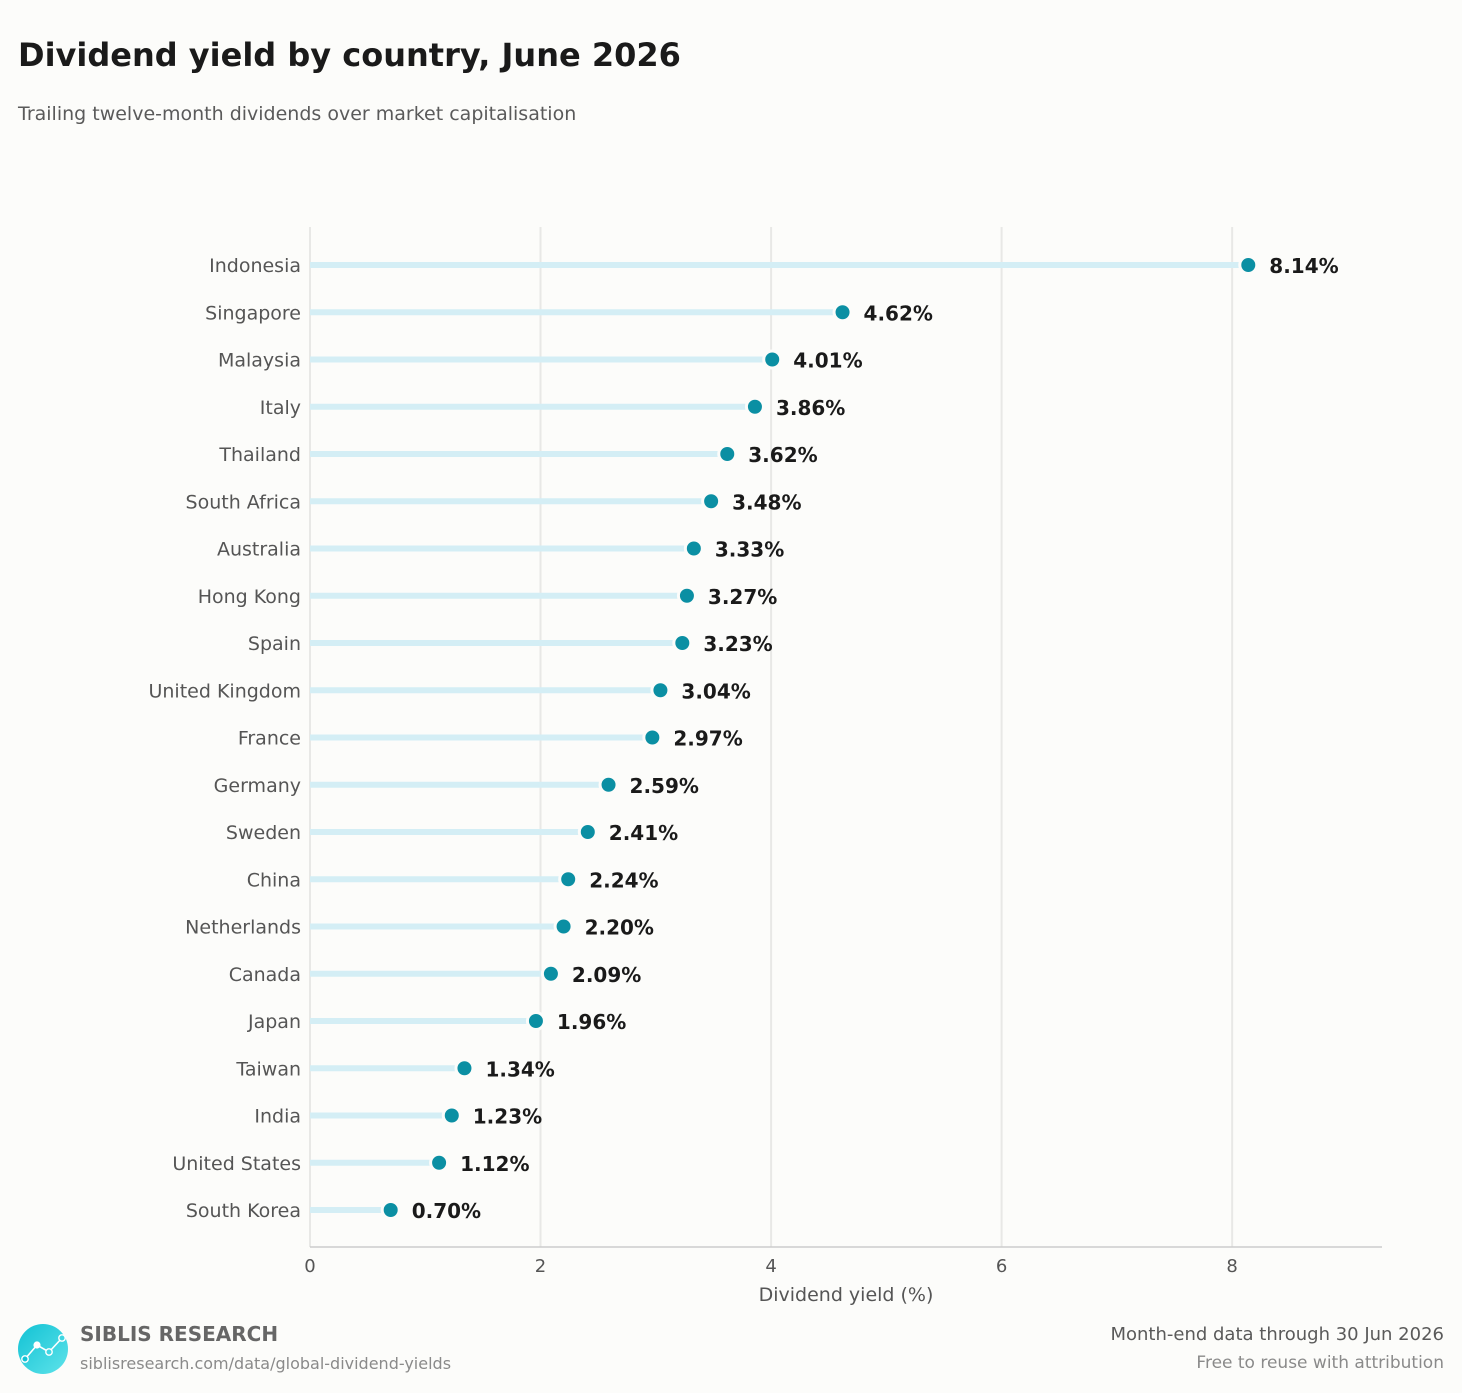 This screenshot has height=1393, width=1462. I want to click on dot-netherlands, so click(563, 926).